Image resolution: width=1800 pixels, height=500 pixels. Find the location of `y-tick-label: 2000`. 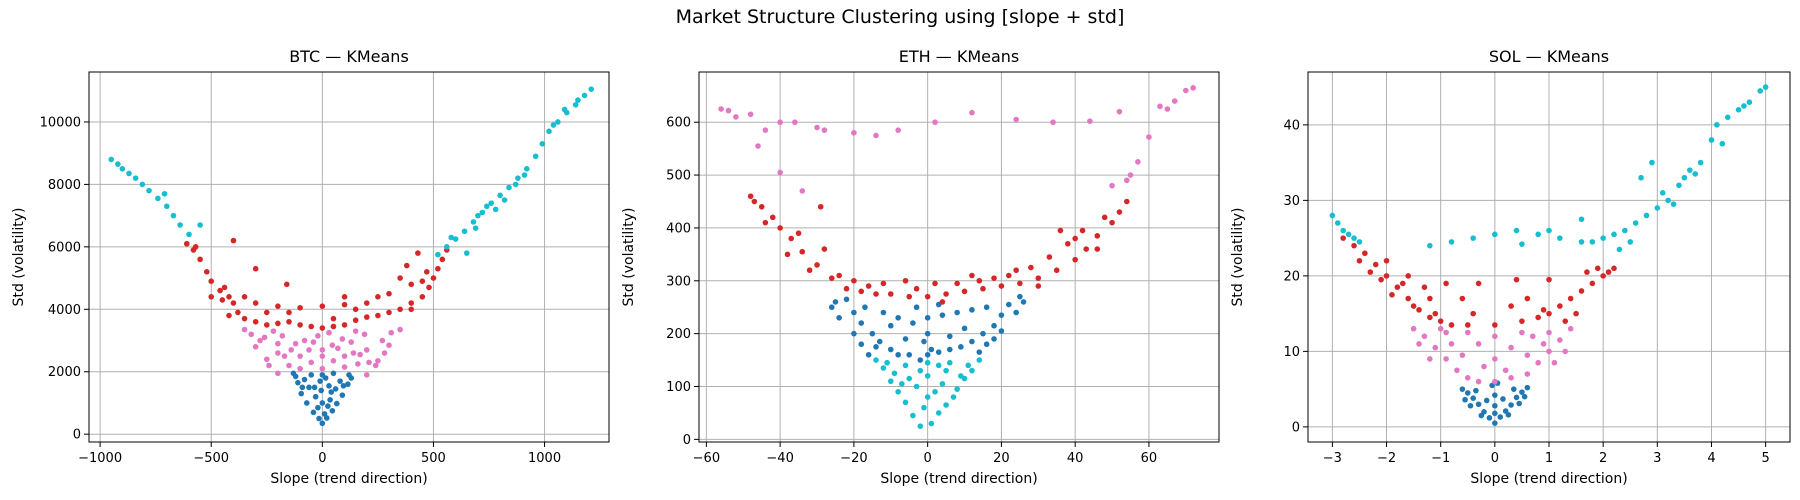

y-tick-label: 2000 is located at coordinates (64, 372).